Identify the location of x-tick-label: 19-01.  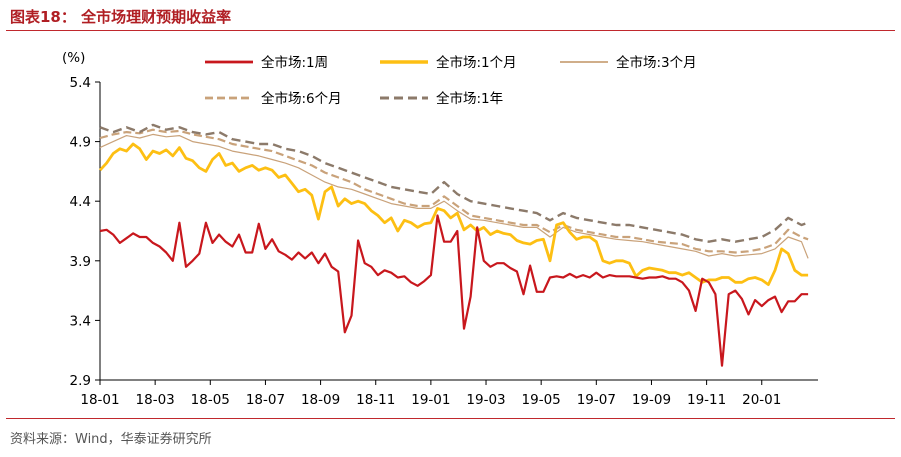
(430, 400).